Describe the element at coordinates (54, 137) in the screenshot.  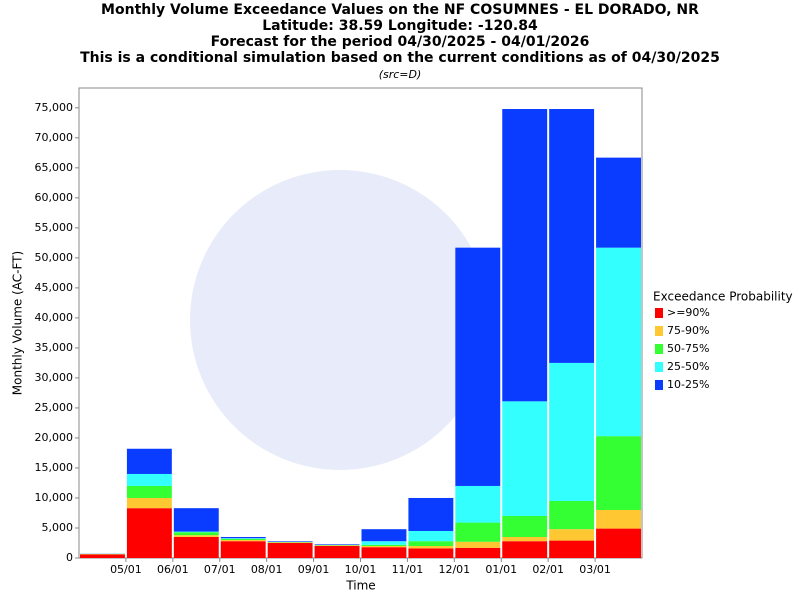
I see `y-tick-label: 70,000` at that location.